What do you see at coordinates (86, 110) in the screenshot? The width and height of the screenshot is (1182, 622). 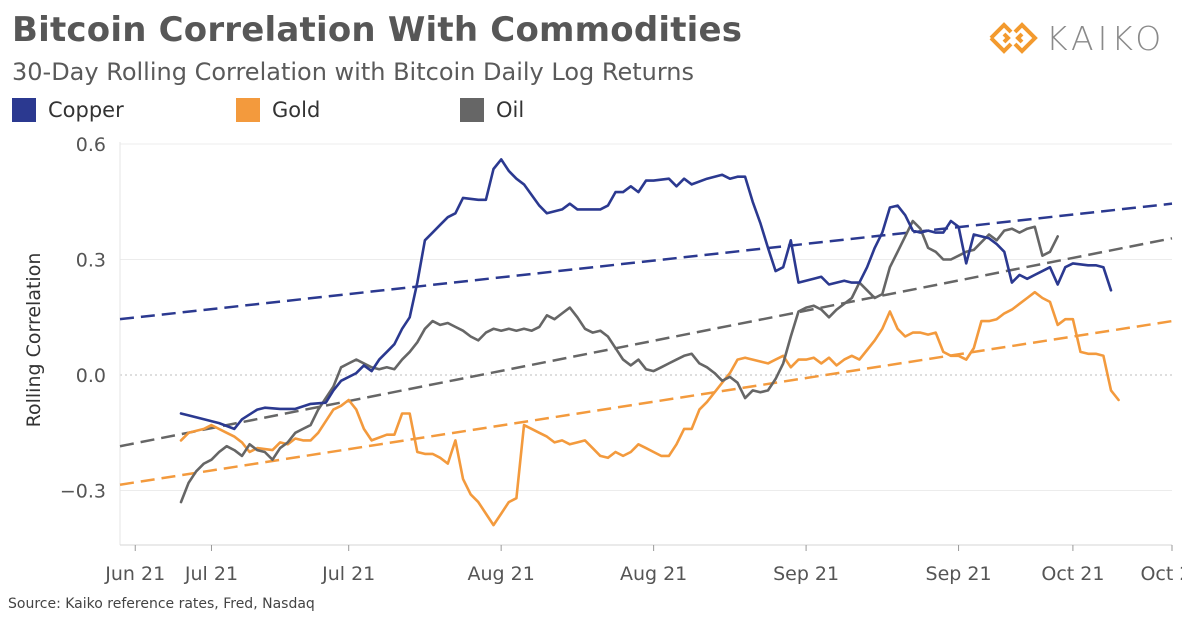 I see `legend-label-copper: Copper` at bounding box center [86, 110].